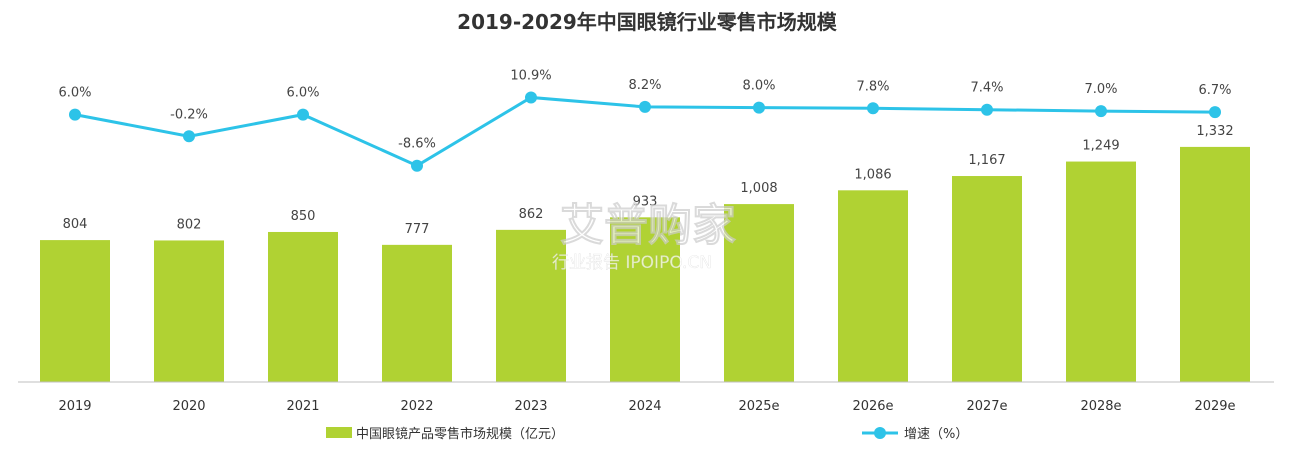 This screenshot has width=1294, height=457. I want to click on bar-2023, so click(531, 305).